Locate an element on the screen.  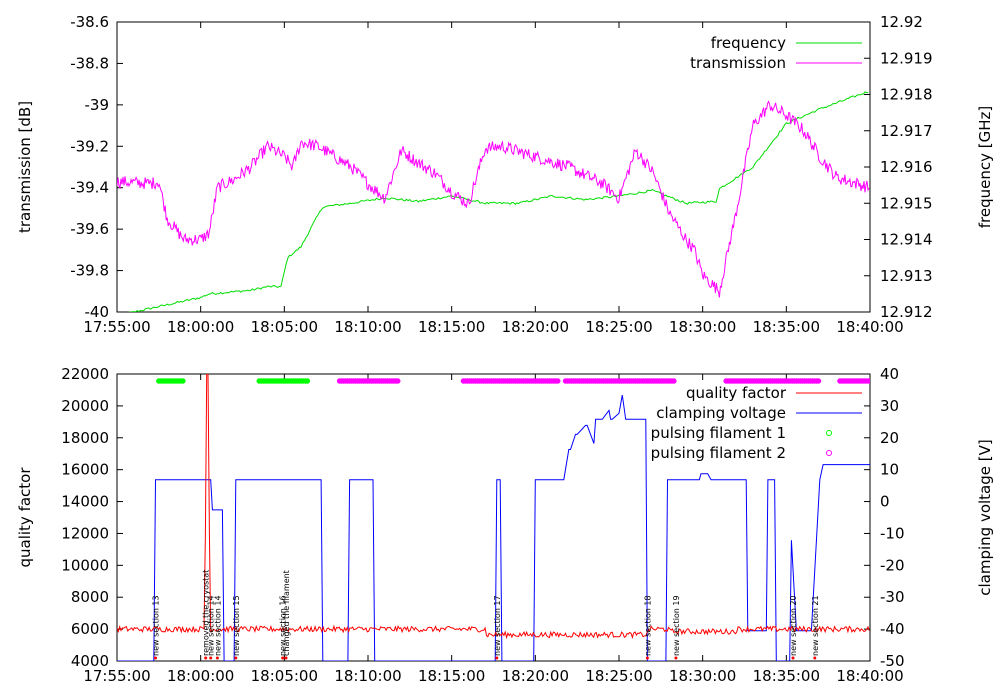
bottom-y2-tick-label: -30 is located at coordinates (892, 597).